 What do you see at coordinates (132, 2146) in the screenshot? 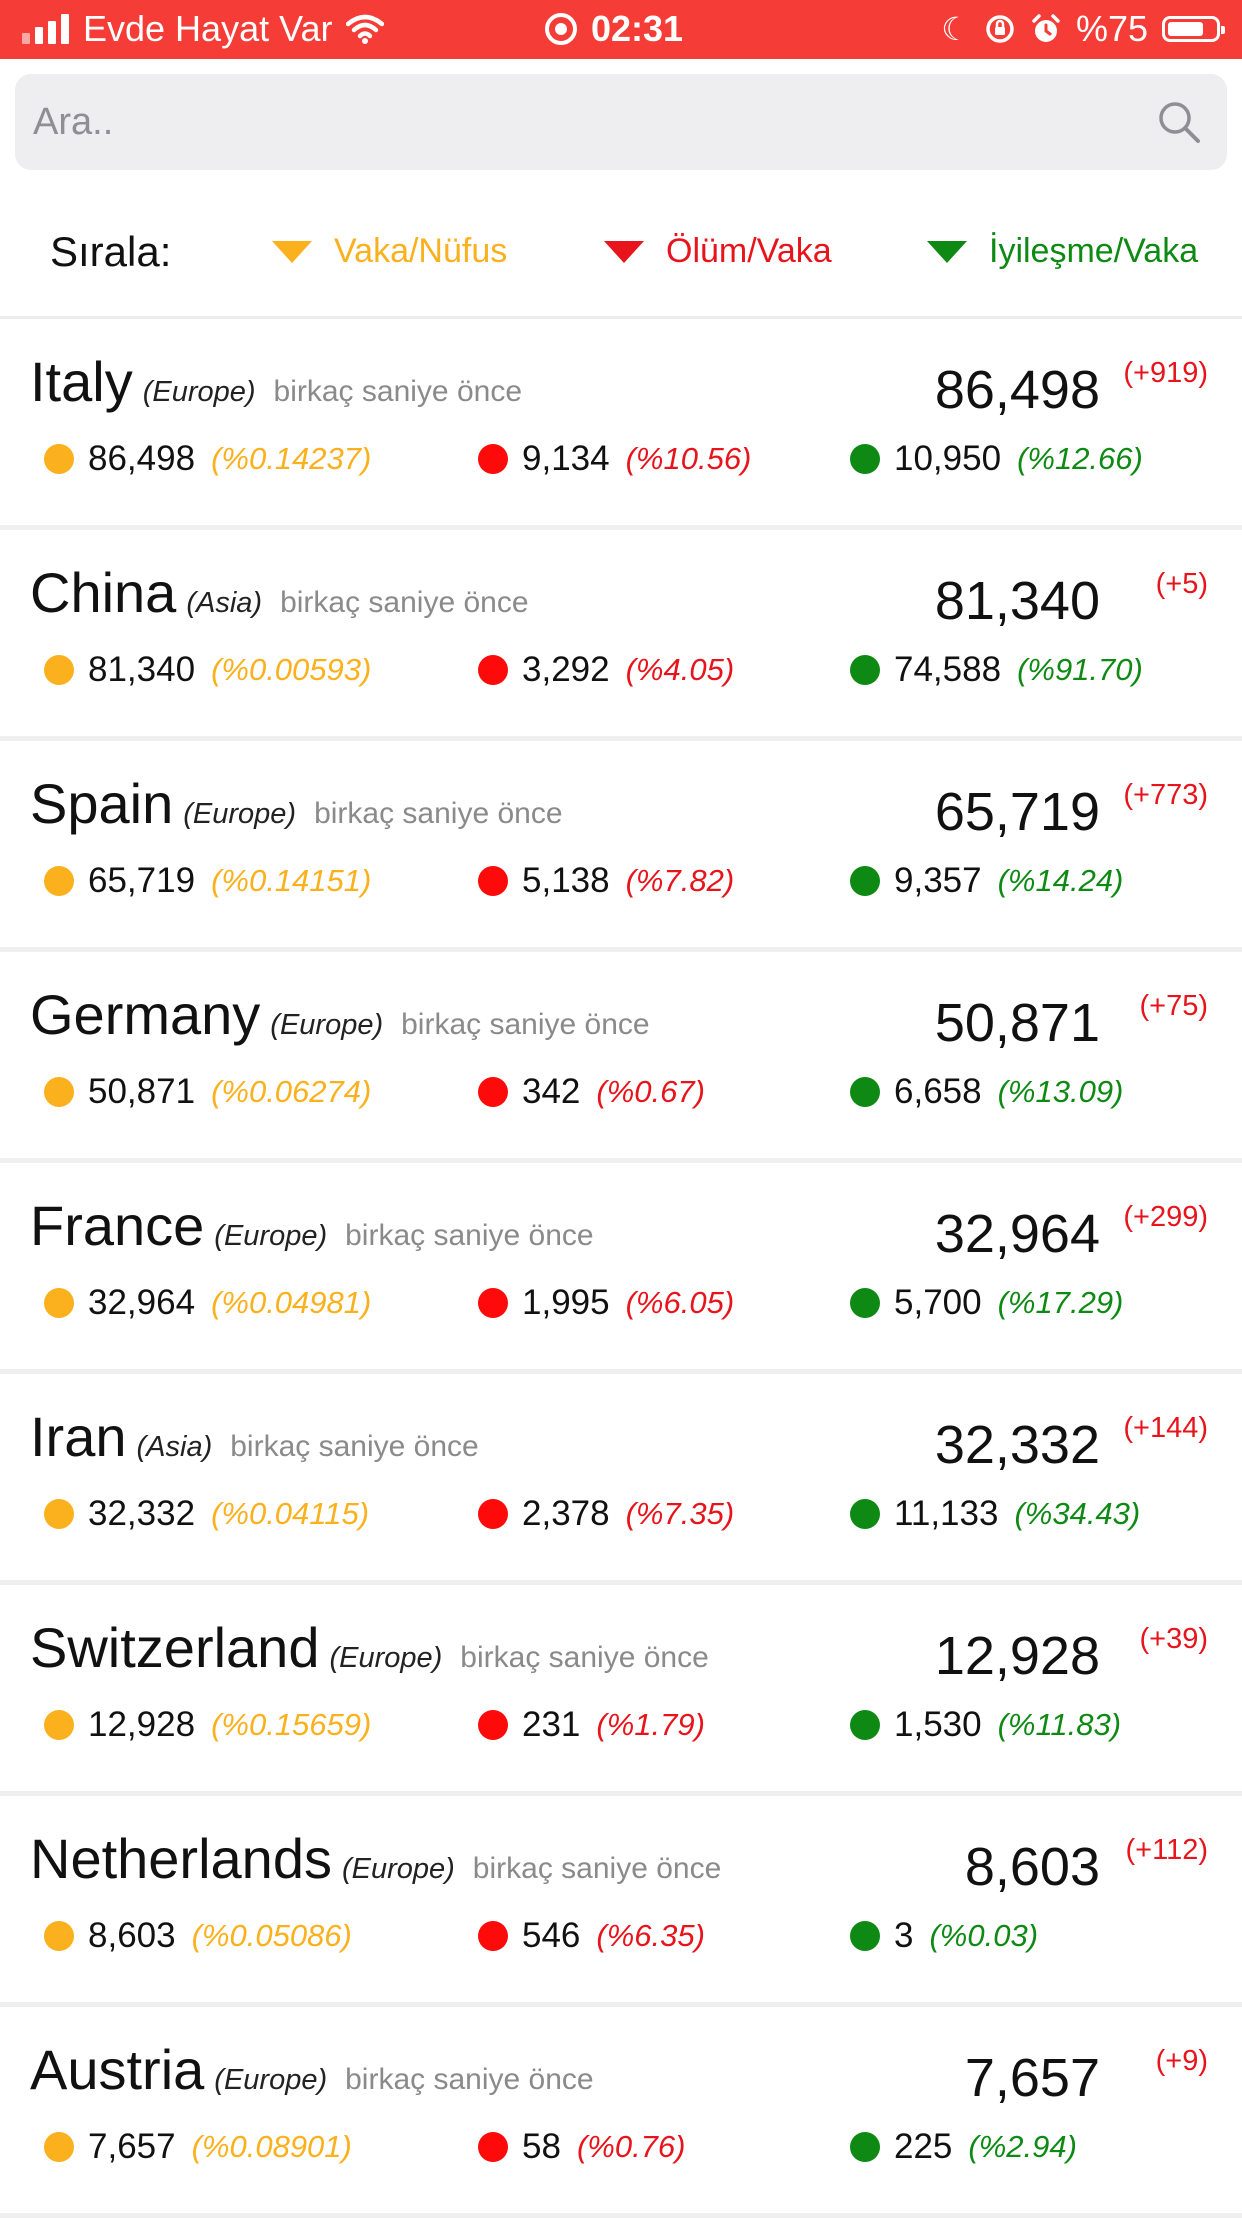
I see `cases-count: 7,657` at bounding box center [132, 2146].